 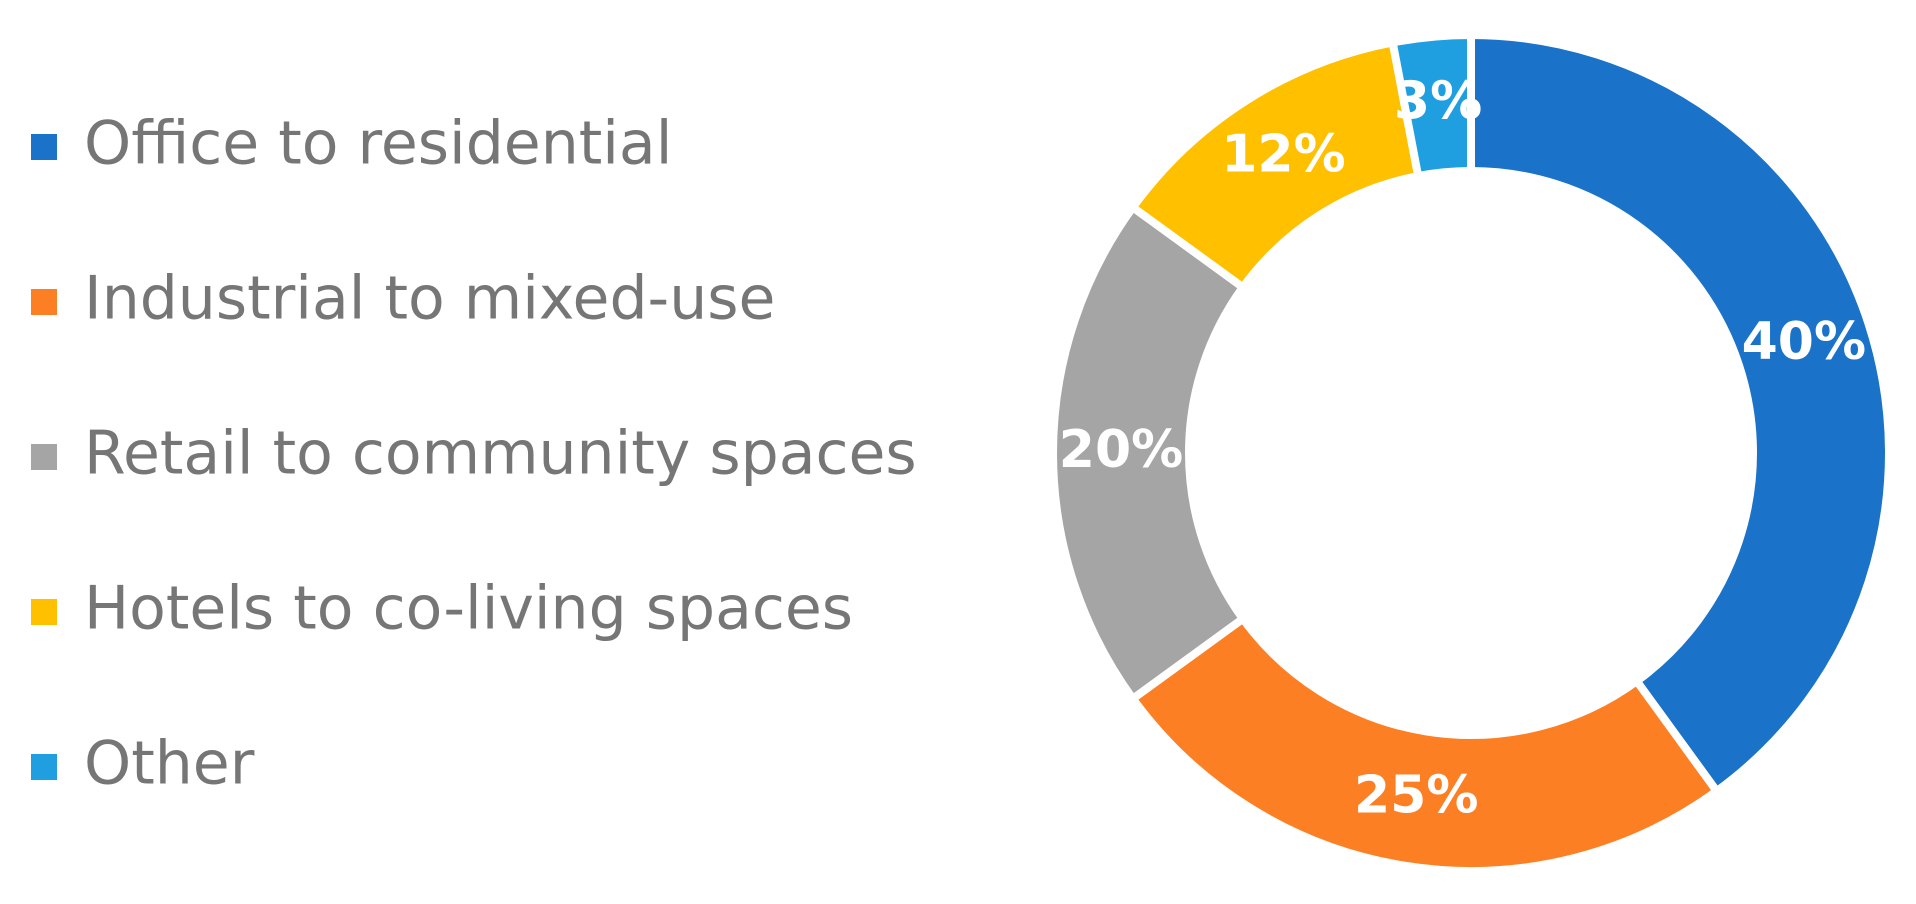 I want to click on data-label: 12%, so click(x=1283, y=154).